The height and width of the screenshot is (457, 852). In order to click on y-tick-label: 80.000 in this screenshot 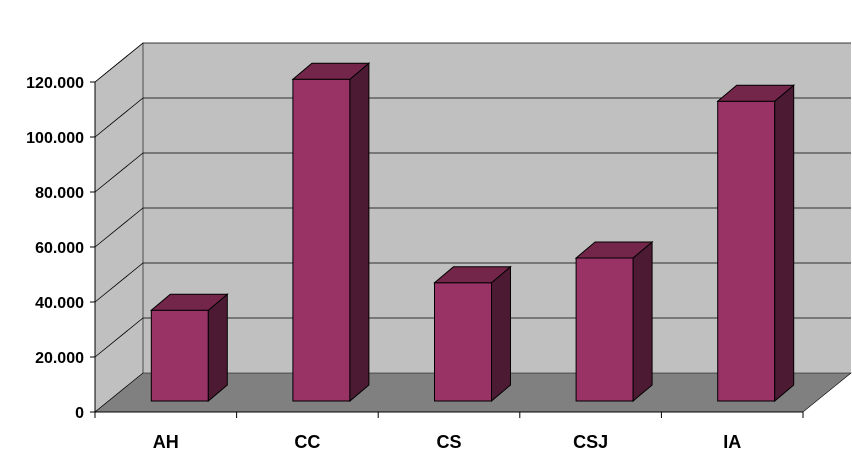, I will do `click(59, 193)`.